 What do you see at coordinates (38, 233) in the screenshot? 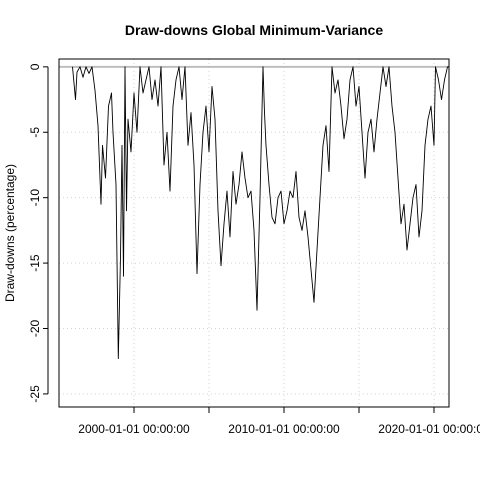
I see `y-axis: 0 -5 -10 -15 -20 -25` at bounding box center [38, 233].